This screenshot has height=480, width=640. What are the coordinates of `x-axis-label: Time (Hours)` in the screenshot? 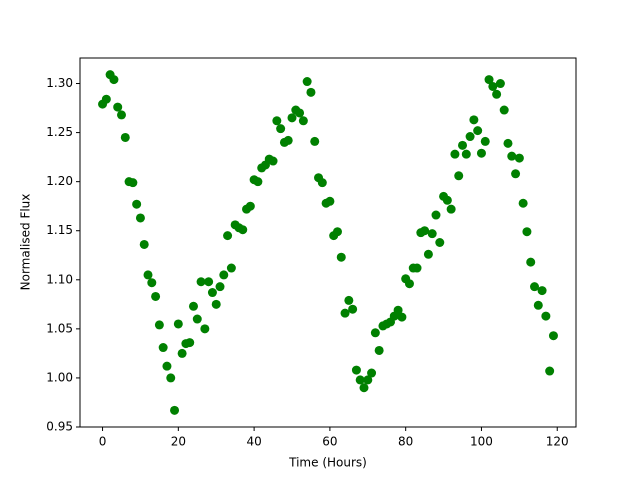 It's located at (327, 463).